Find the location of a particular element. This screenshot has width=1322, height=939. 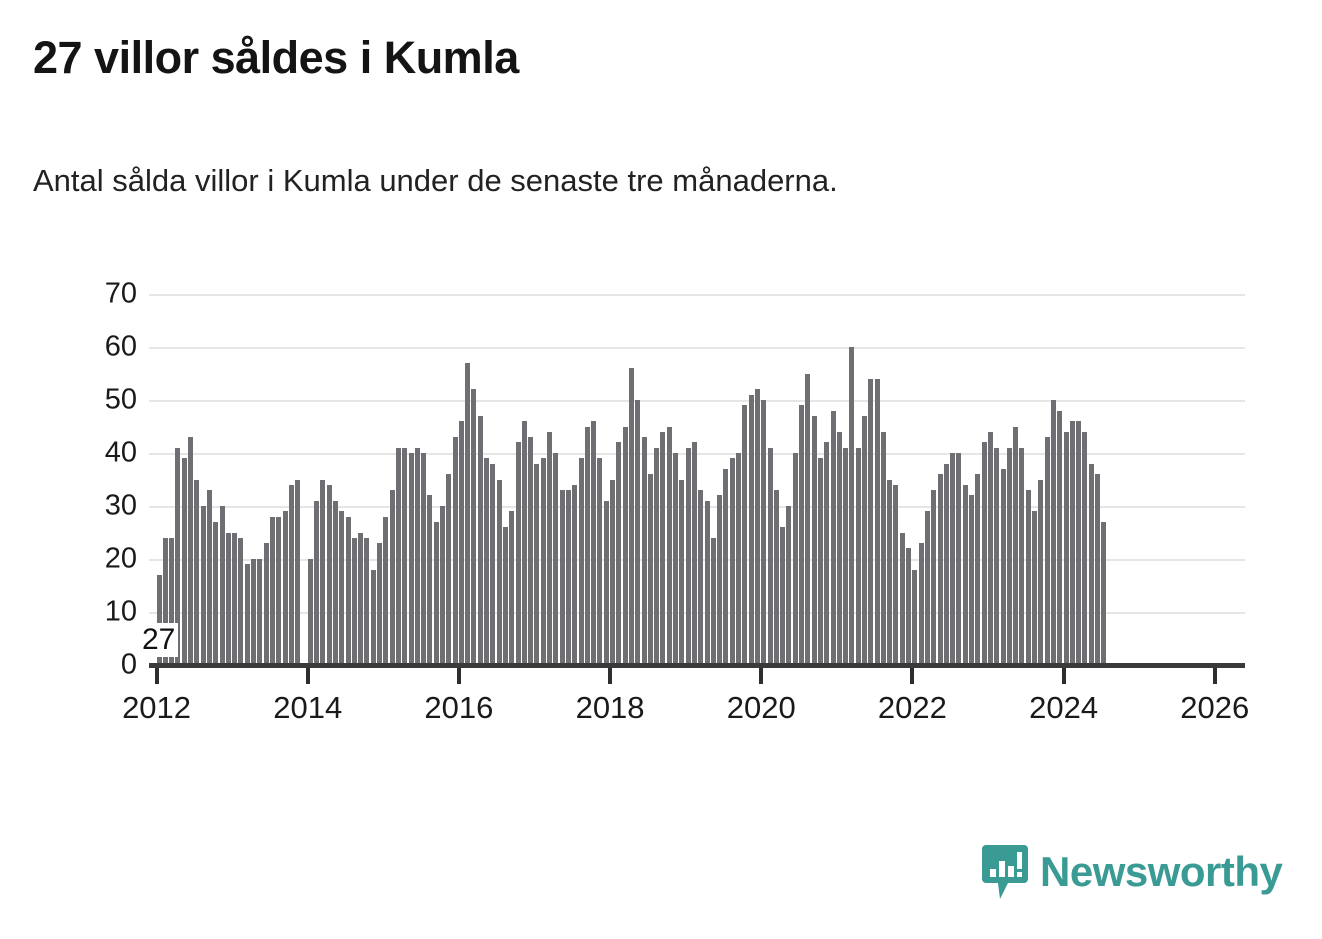

bar-value-label: 27 is located at coordinates (159, 640).